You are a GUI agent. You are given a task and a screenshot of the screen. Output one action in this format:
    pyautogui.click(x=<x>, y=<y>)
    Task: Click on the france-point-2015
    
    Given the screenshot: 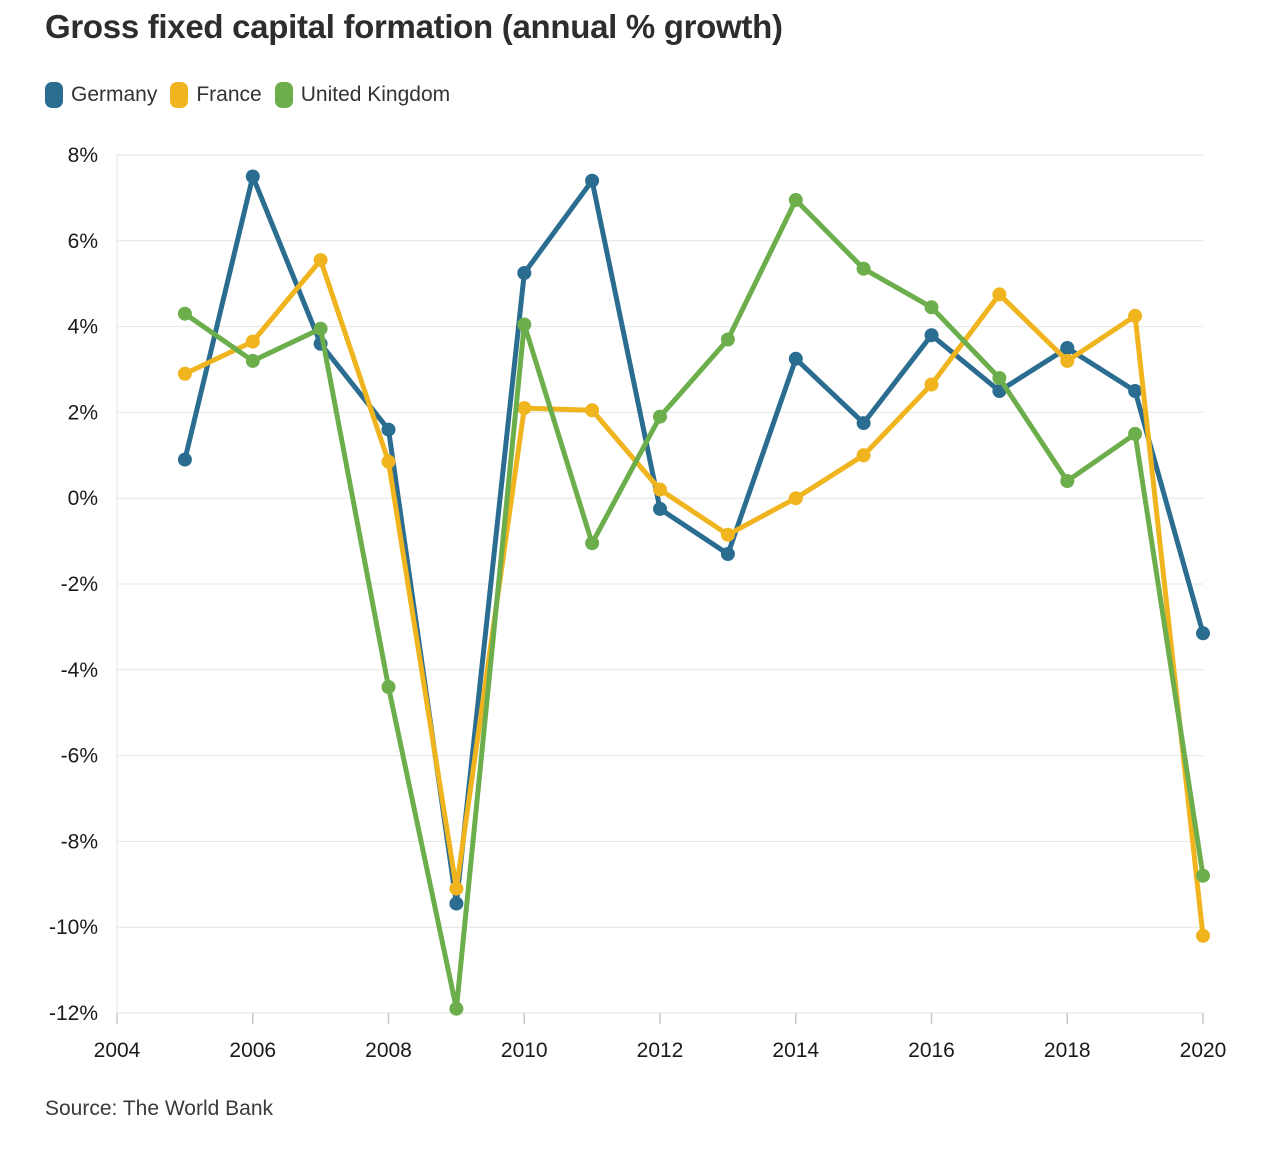 What is the action you would take?
    pyautogui.click(x=863, y=455)
    